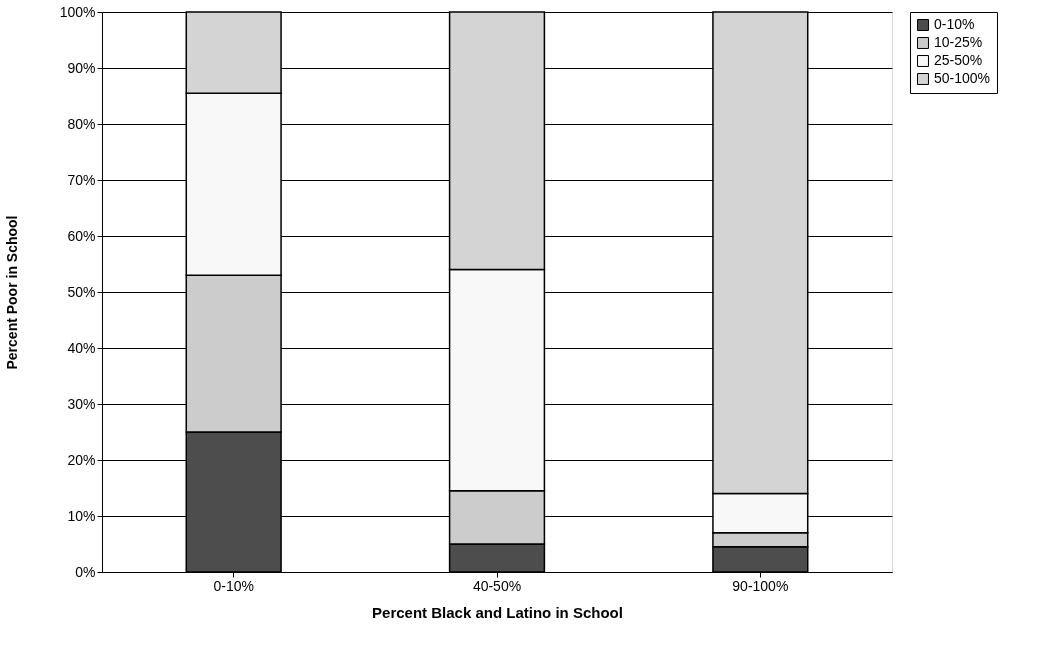 The height and width of the screenshot is (657, 1054). I want to click on y-tick-label: 0%, so click(85, 571).